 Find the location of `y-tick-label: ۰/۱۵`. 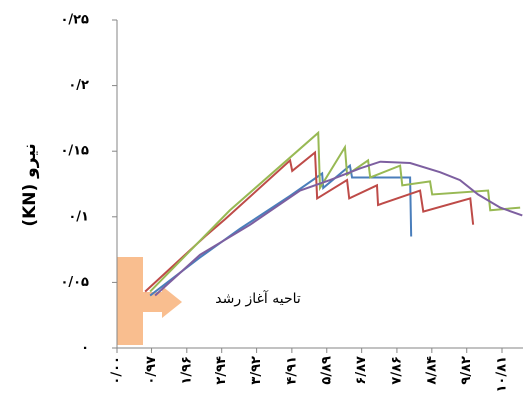

y-tick-label: ۰/۱۵ is located at coordinates (74, 151).